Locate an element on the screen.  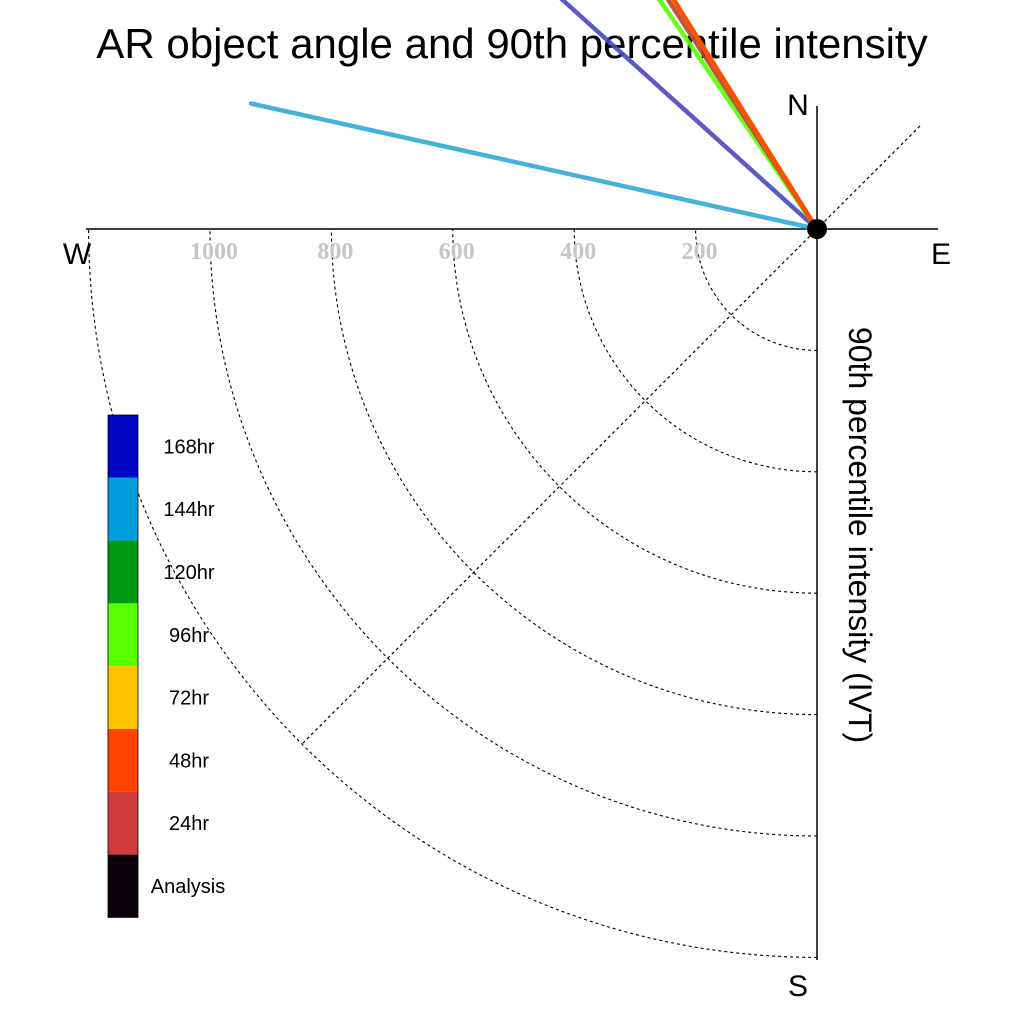
compass-west-label: W is located at coordinates (77, 254).